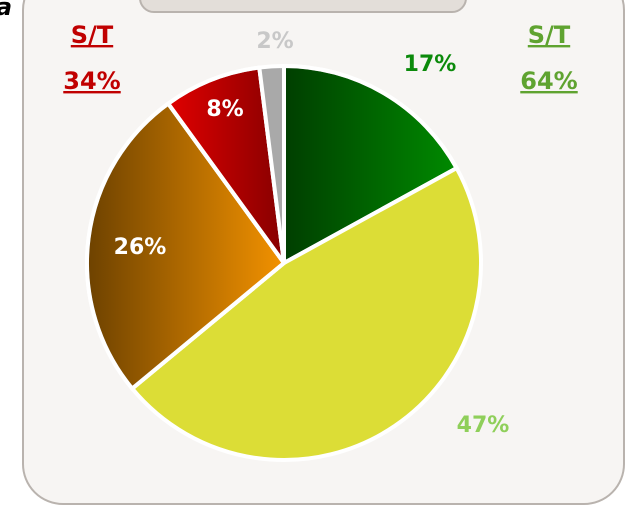  I want to click on pie-slice, so click(271, 163).